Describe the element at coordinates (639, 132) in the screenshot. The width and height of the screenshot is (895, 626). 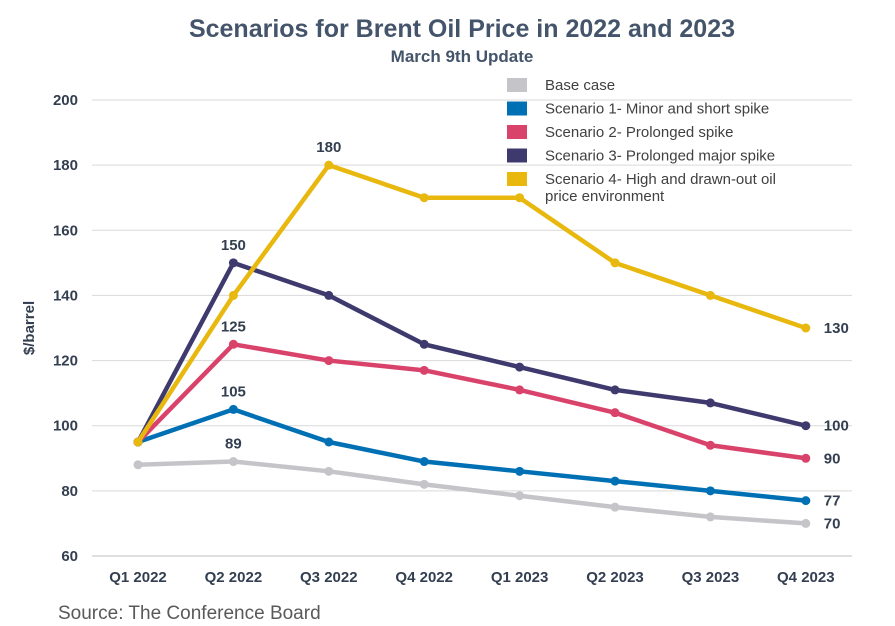
I see `legend-label: Scenario 2- Prolonged spike` at that location.